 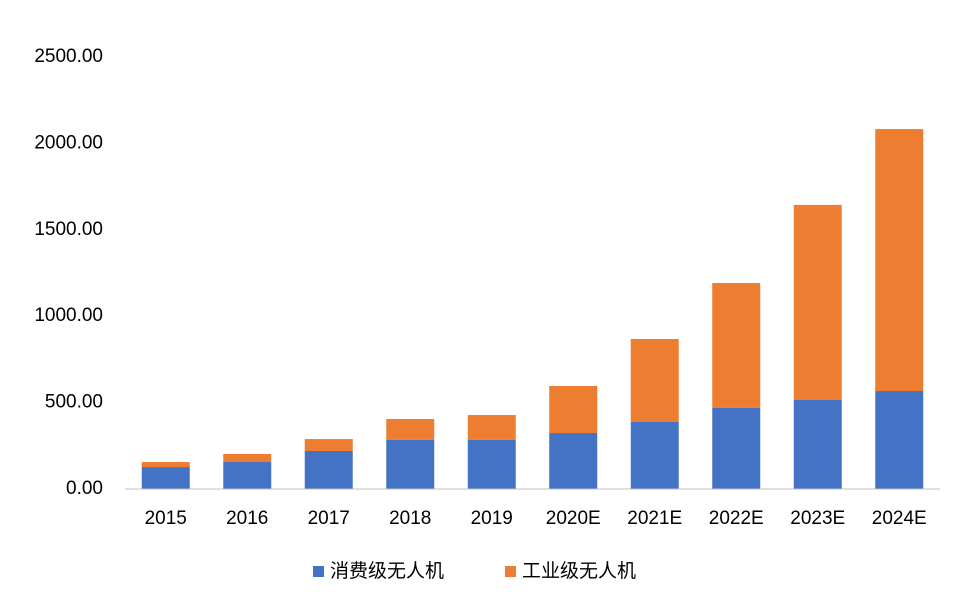 I want to click on y-tick-label: 1500.00, so click(x=68, y=229).